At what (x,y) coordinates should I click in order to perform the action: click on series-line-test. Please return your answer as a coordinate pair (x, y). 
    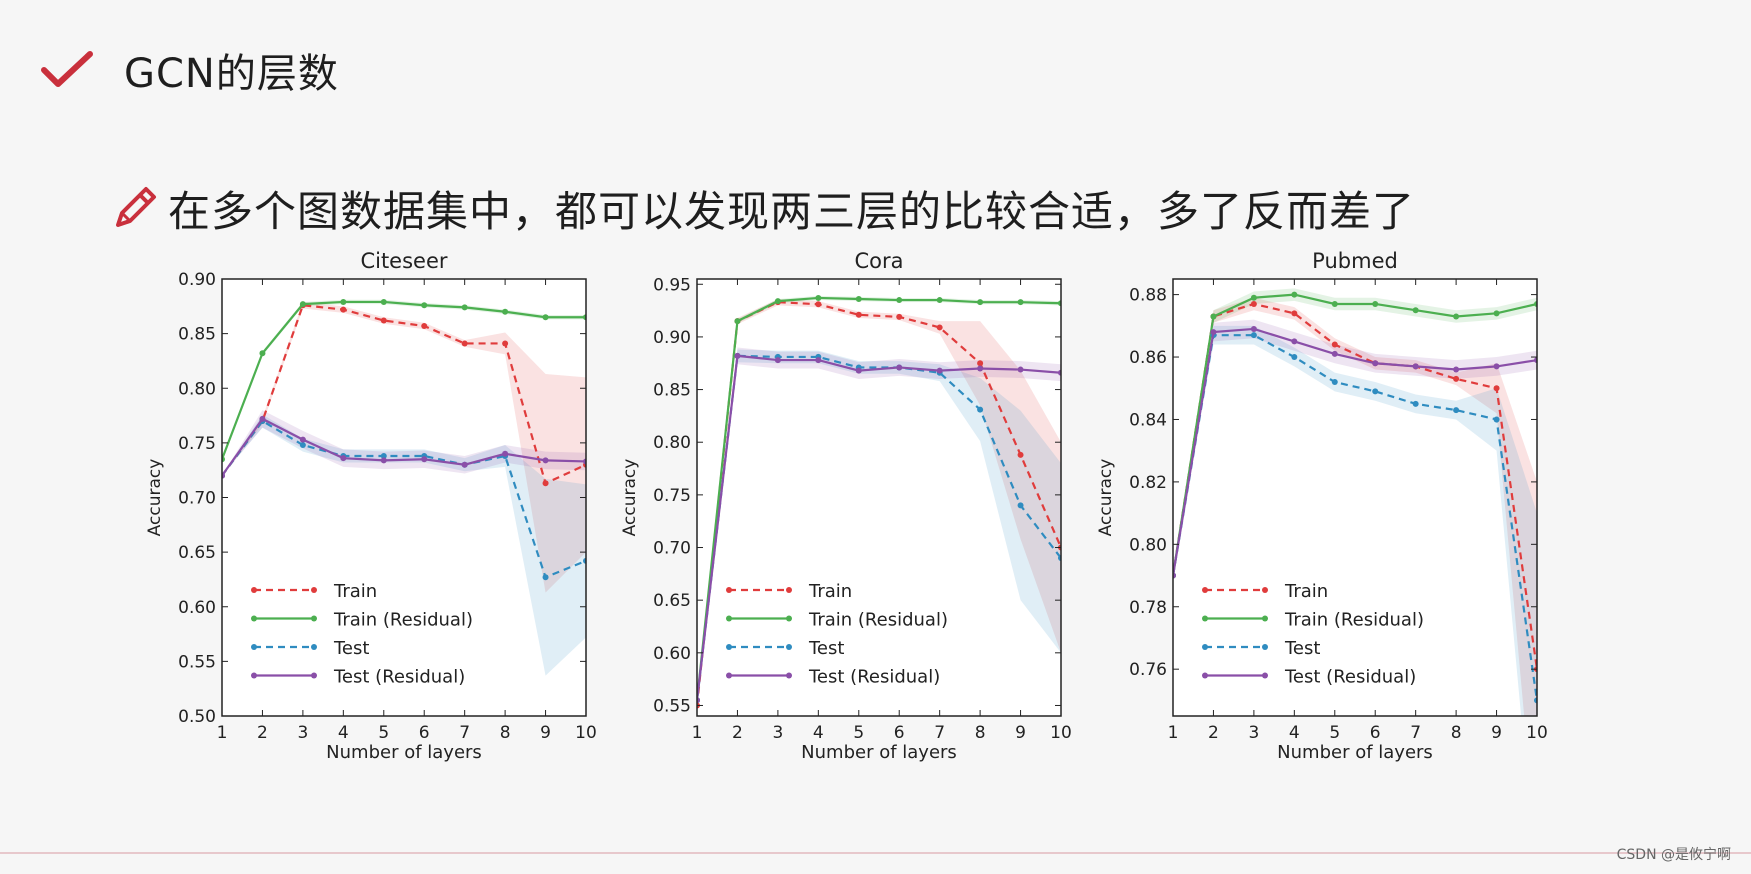
    Looking at the image, I should click on (404, 499).